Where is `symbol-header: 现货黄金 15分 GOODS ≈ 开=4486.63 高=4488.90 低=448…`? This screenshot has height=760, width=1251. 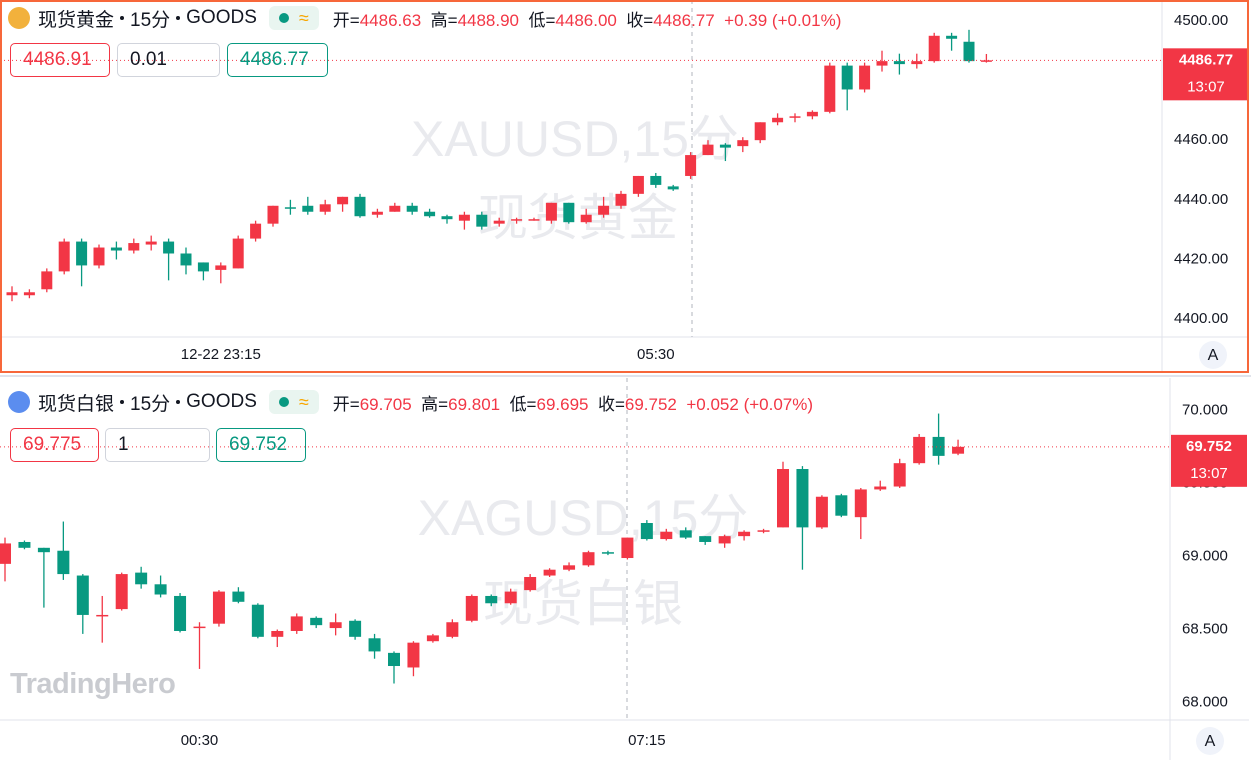
symbol-header: 现货黄金 15分 GOODS ≈ 开=4486.63 高=4488.90 低=448… is located at coordinates (424, 18).